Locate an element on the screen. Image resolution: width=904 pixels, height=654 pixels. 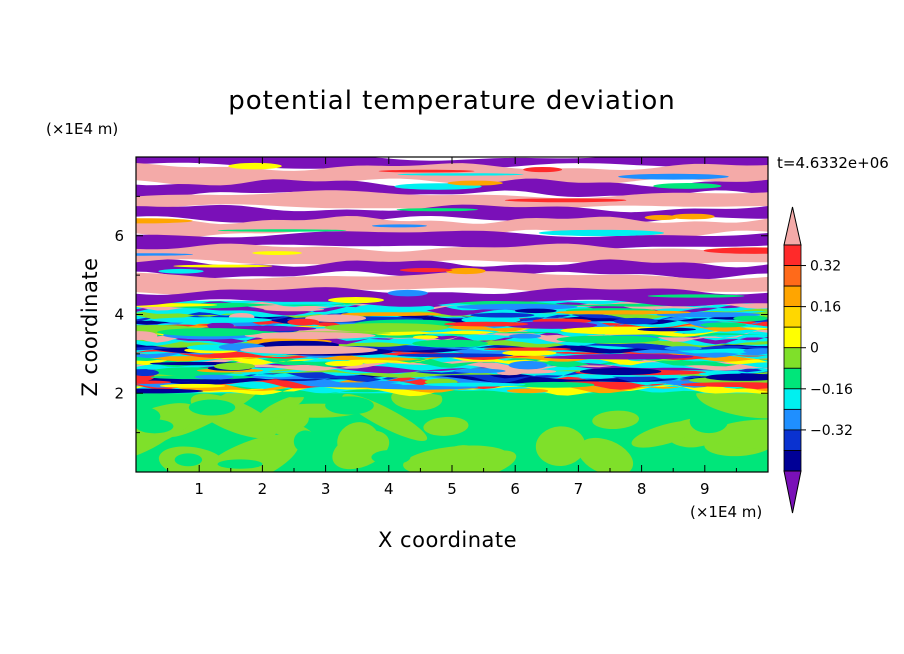
x-tick-label: 6 is located at coordinates (515, 489).